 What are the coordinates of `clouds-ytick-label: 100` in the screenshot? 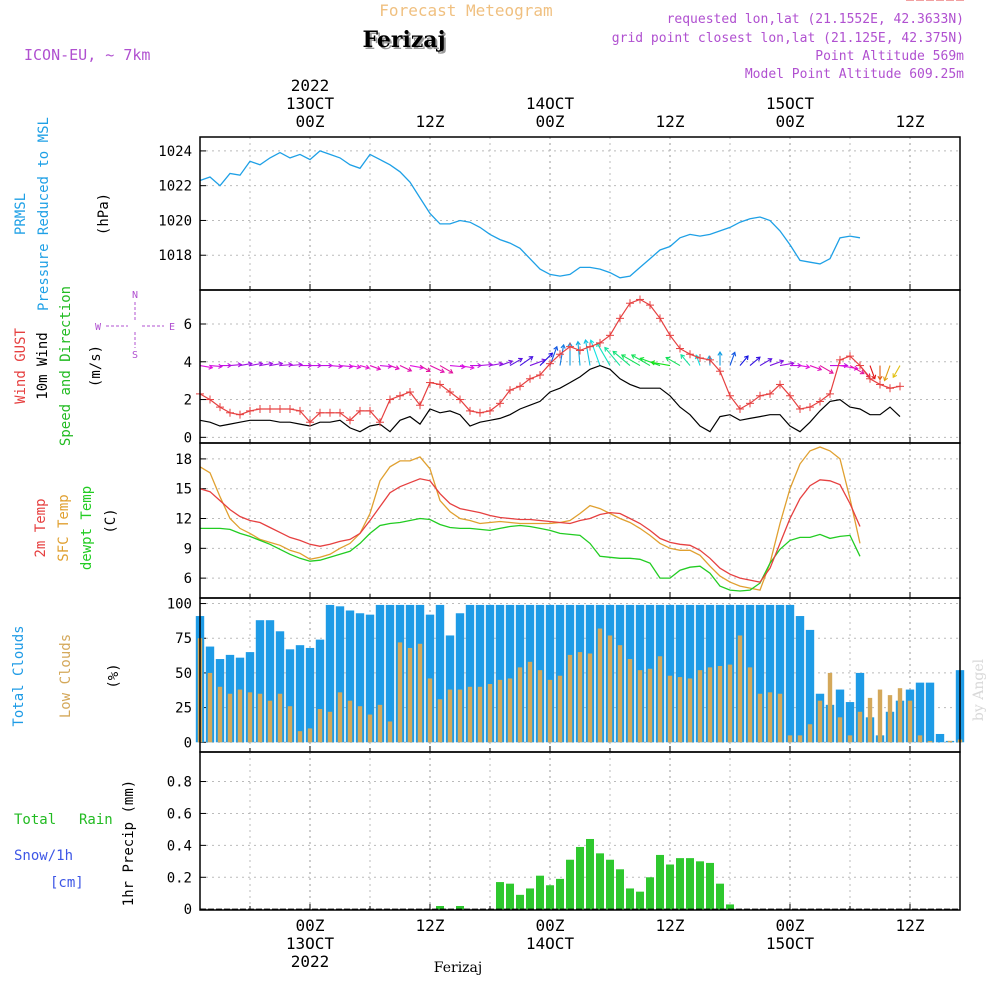 It's located at (179, 605).